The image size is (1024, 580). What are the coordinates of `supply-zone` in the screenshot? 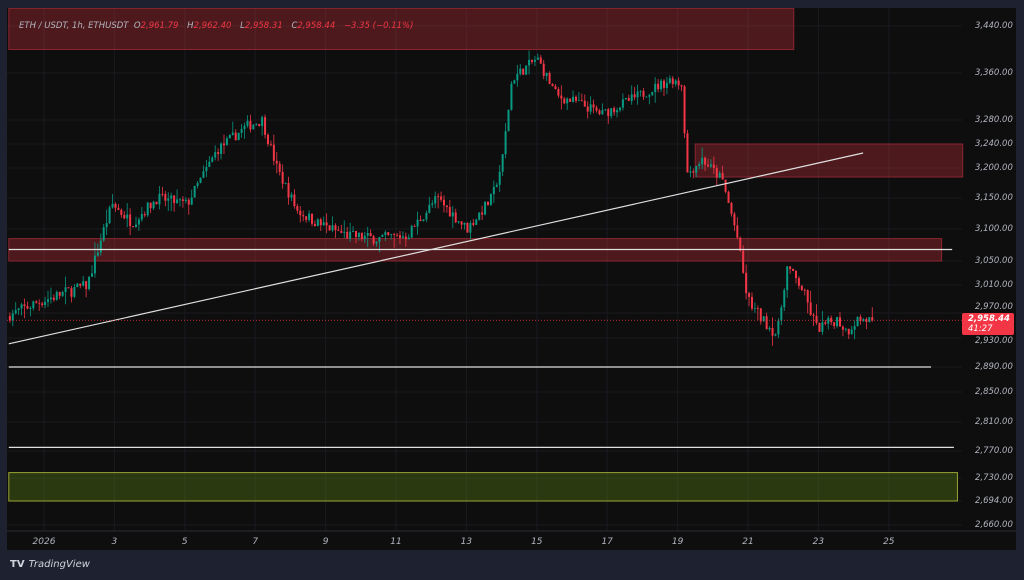 It's located at (401, 29).